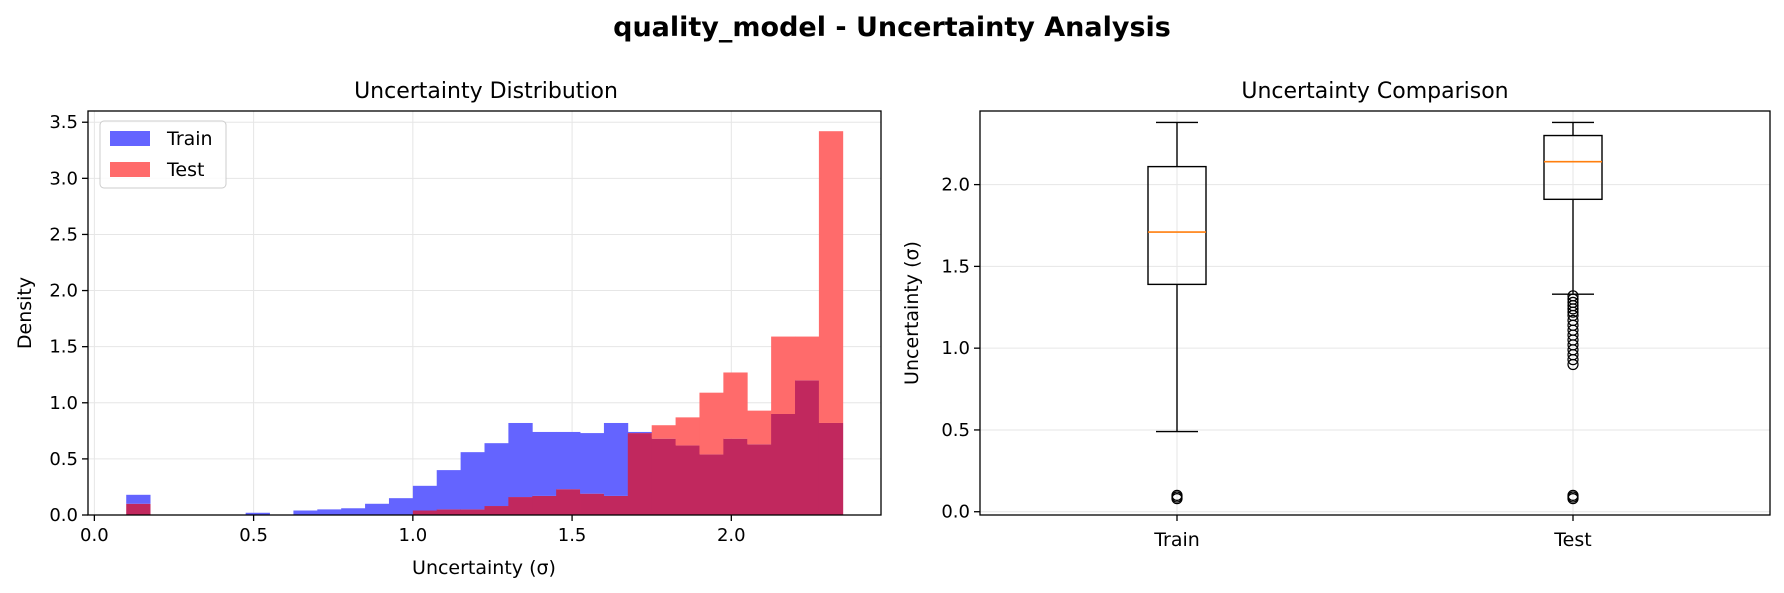  Describe the element at coordinates (1374, 91) in the screenshot. I see `boxplot-title: Uncertainty Comparison` at that location.